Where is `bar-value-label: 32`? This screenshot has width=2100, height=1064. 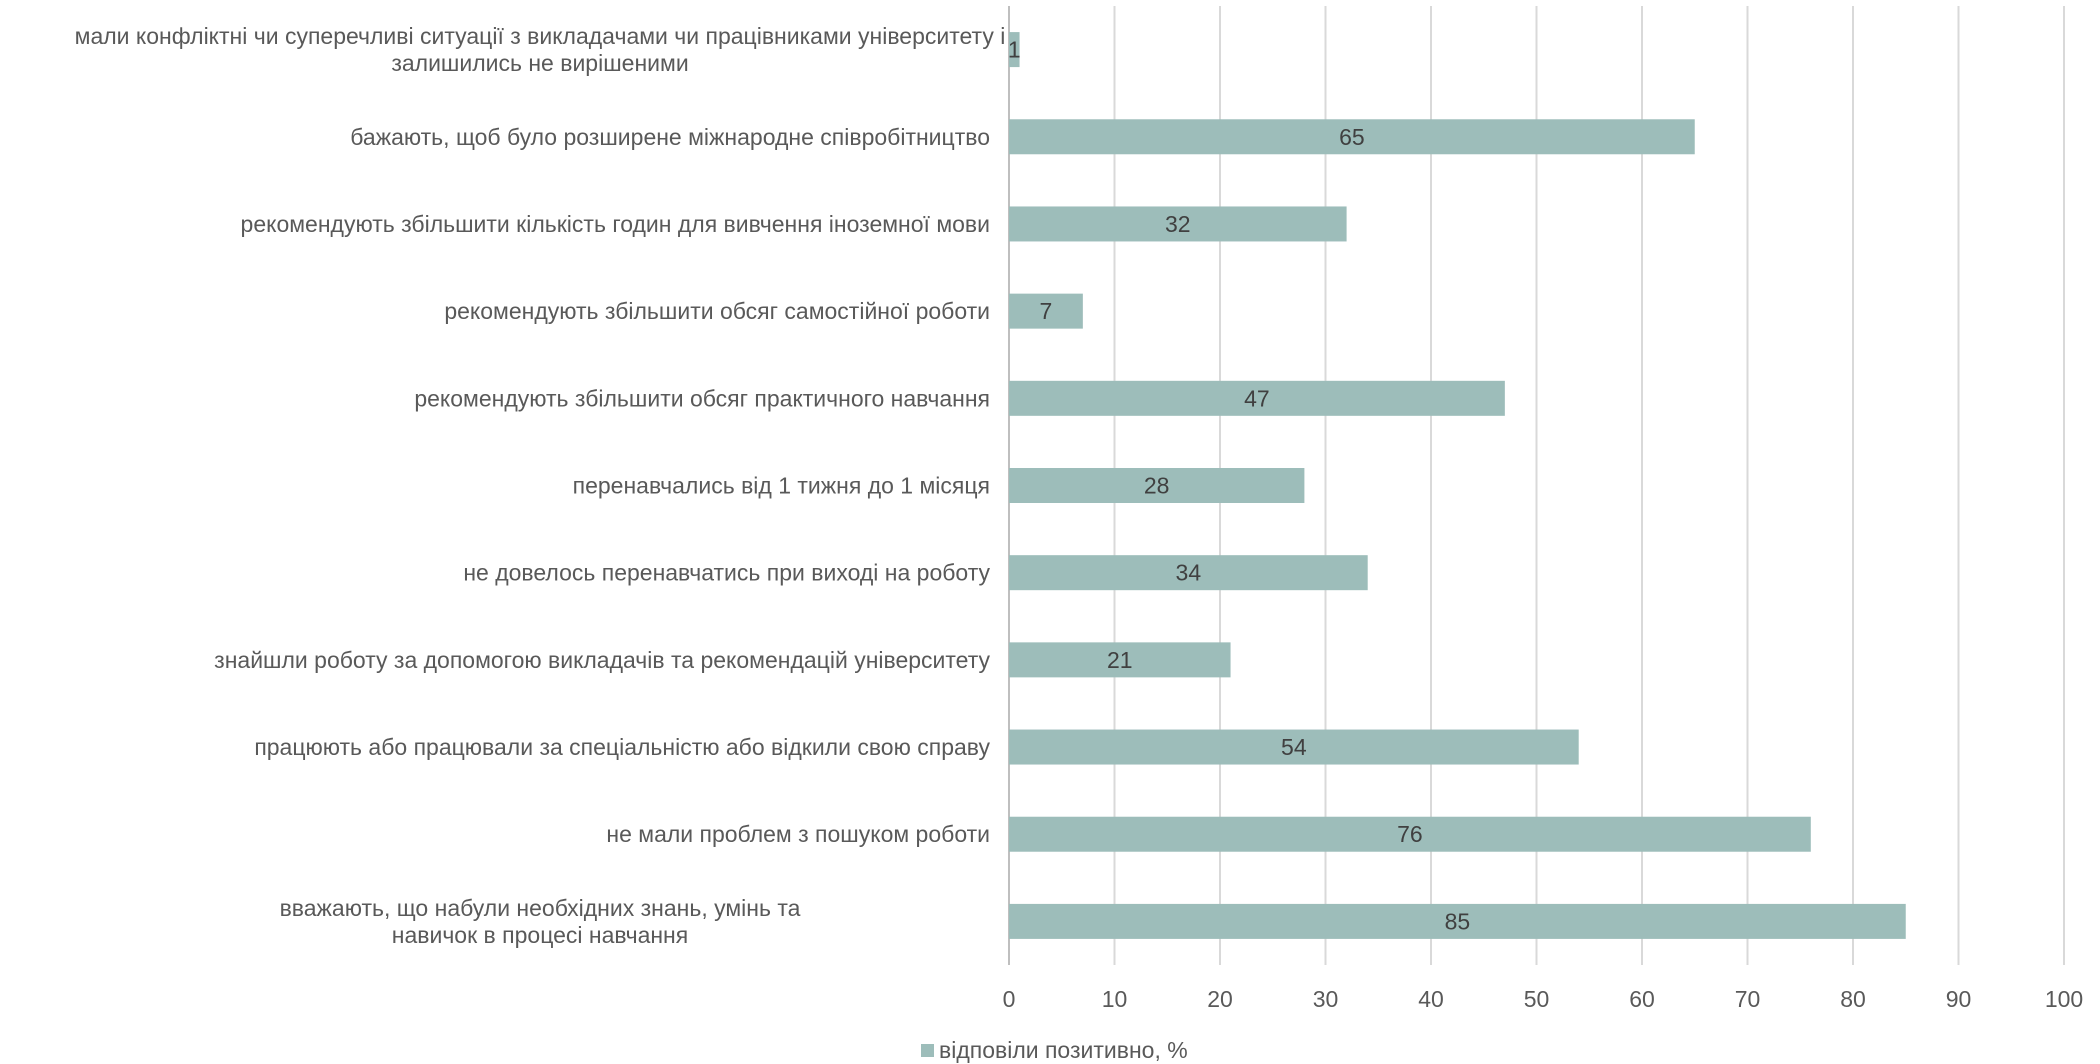 bar-value-label: 32 is located at coordinates (1178, 224).